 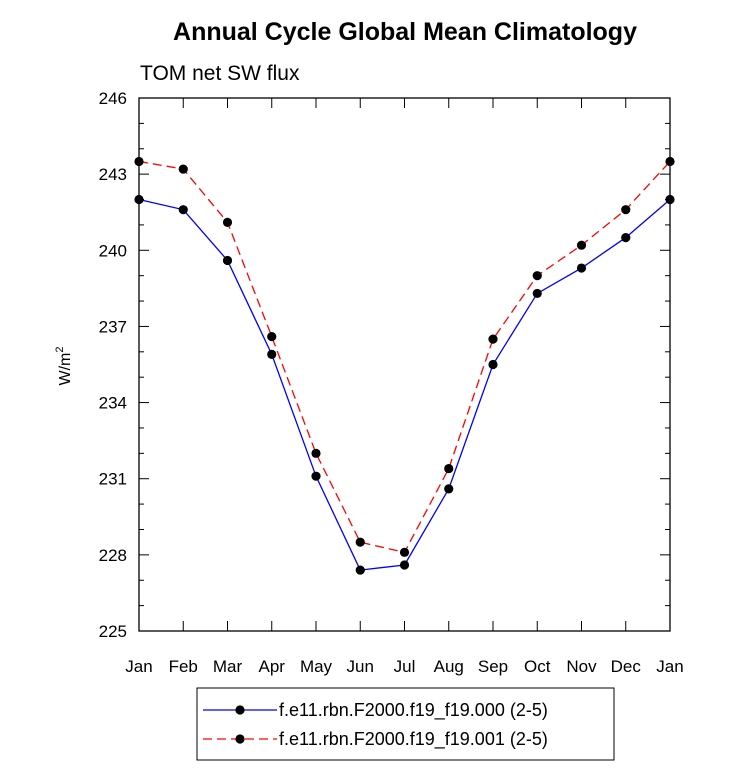 I want to click on y-axis-label: W/m2, so click(x=64, y=366).